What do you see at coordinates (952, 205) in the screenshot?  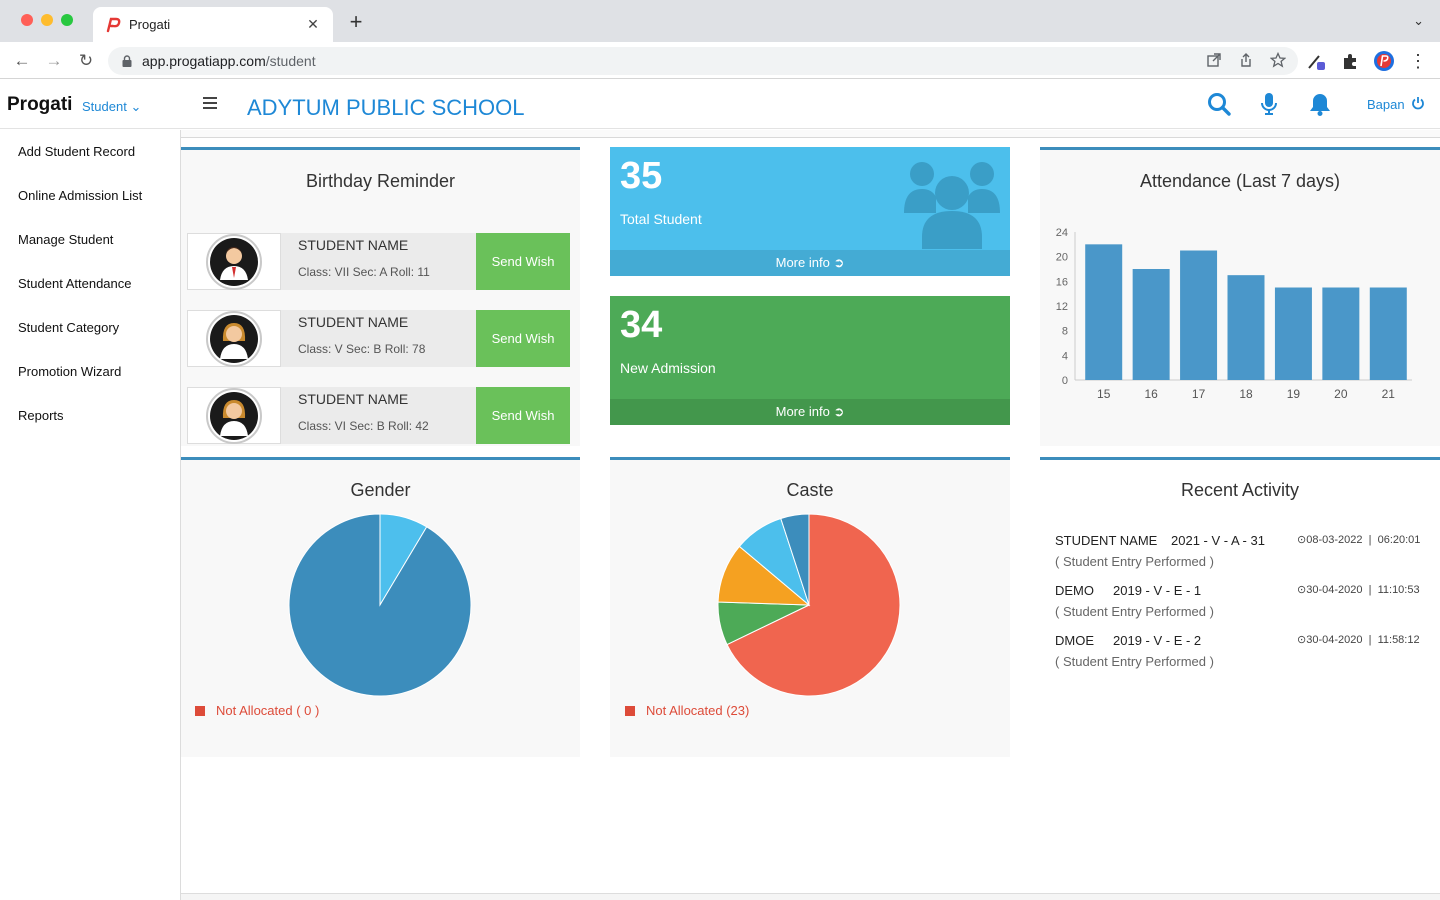 I see `users-group-icon` at bounding box center [952, 205].